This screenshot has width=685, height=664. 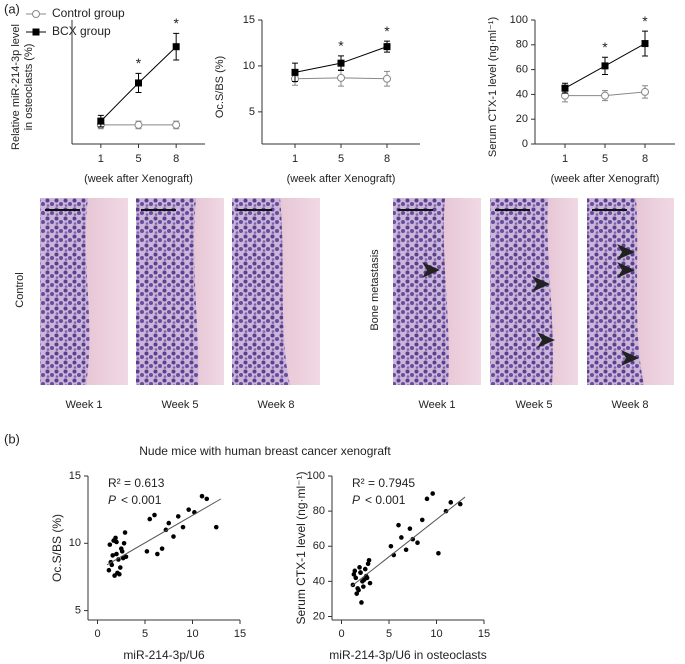 What do you see at coordinates (407, 655) in the screenshot?
I see `x-axis-label: miR-214-3p/U6 in osteoclasts` at bounding box center [407, 655].